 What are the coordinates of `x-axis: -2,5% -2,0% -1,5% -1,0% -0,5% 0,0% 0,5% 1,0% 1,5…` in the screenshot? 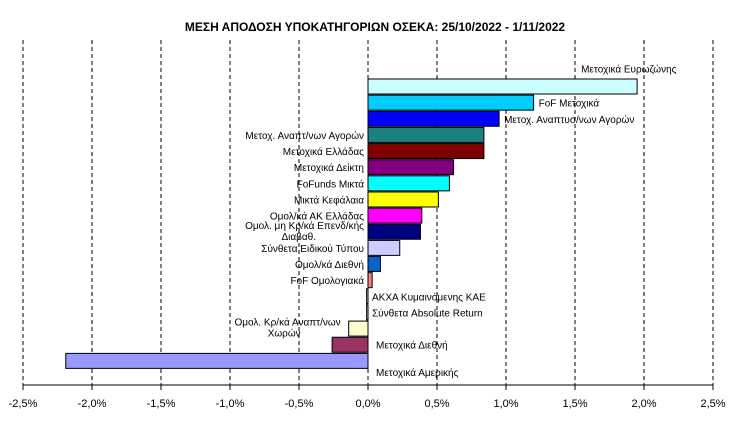 It's located at (367, 397).